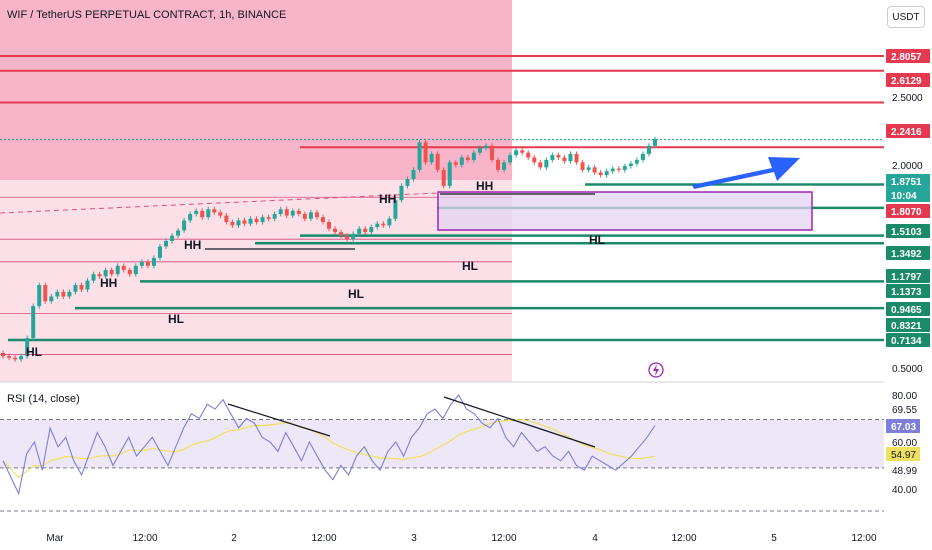  What do you see at coordinates (906, 132) in the screenshot?
I see `price-tag-3: 2.2416` at bounding box center [906, 132].